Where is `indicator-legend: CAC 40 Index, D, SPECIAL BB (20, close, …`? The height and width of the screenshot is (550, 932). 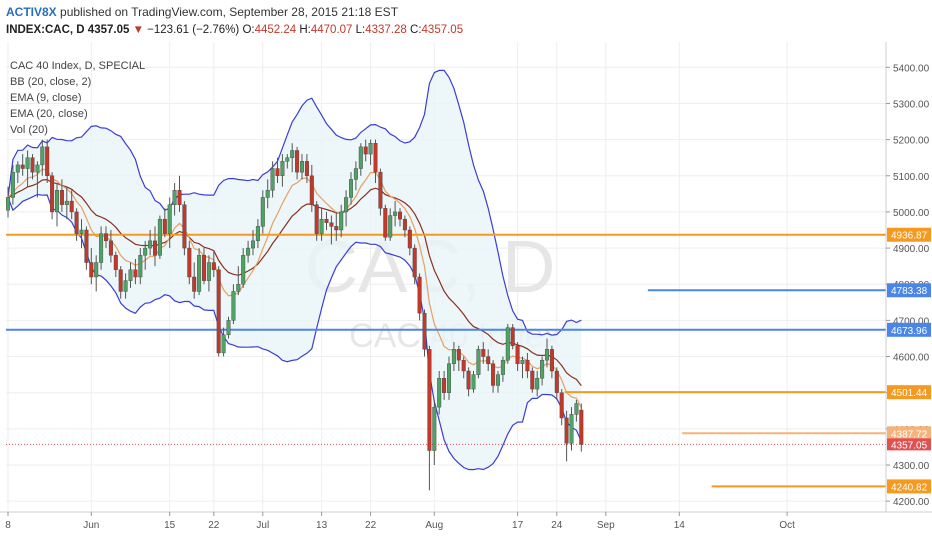 indicator-legend: CAC 40 Index, D, SPECIAL BB (20, close, … is located at coordinates (77, 98).